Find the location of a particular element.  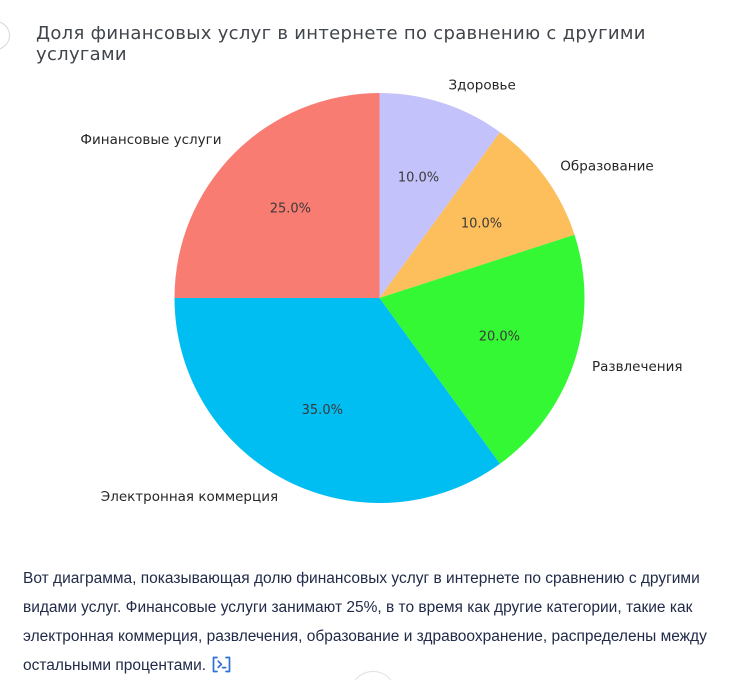

pie-category-label: Образование is located at coordinates (606, 167).